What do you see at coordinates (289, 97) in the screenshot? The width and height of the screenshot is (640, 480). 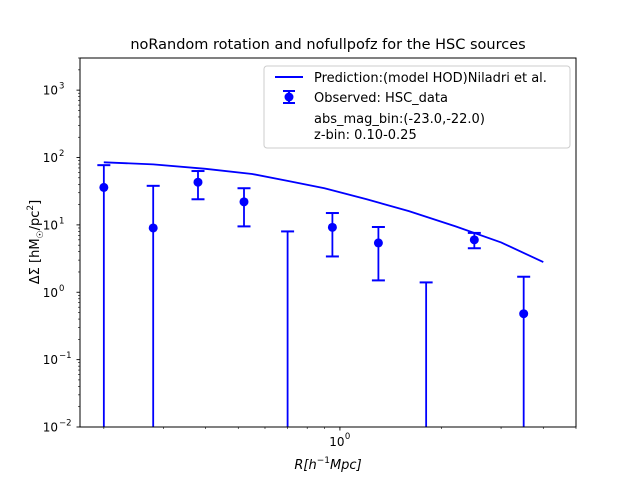 I see `legend-observed-swatch` at bounding box center [289, 97].